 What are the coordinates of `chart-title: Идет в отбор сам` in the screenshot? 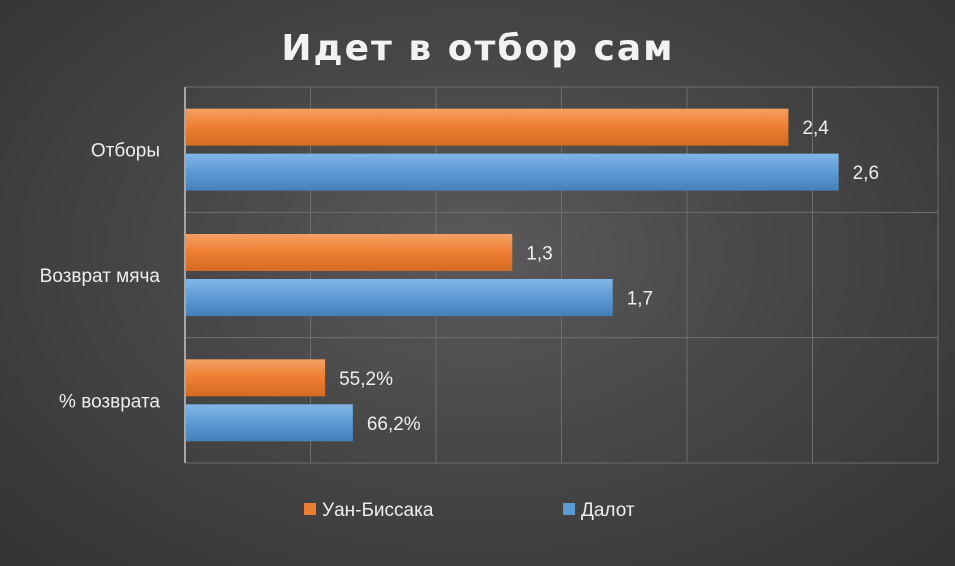 It's located at (477, 48).